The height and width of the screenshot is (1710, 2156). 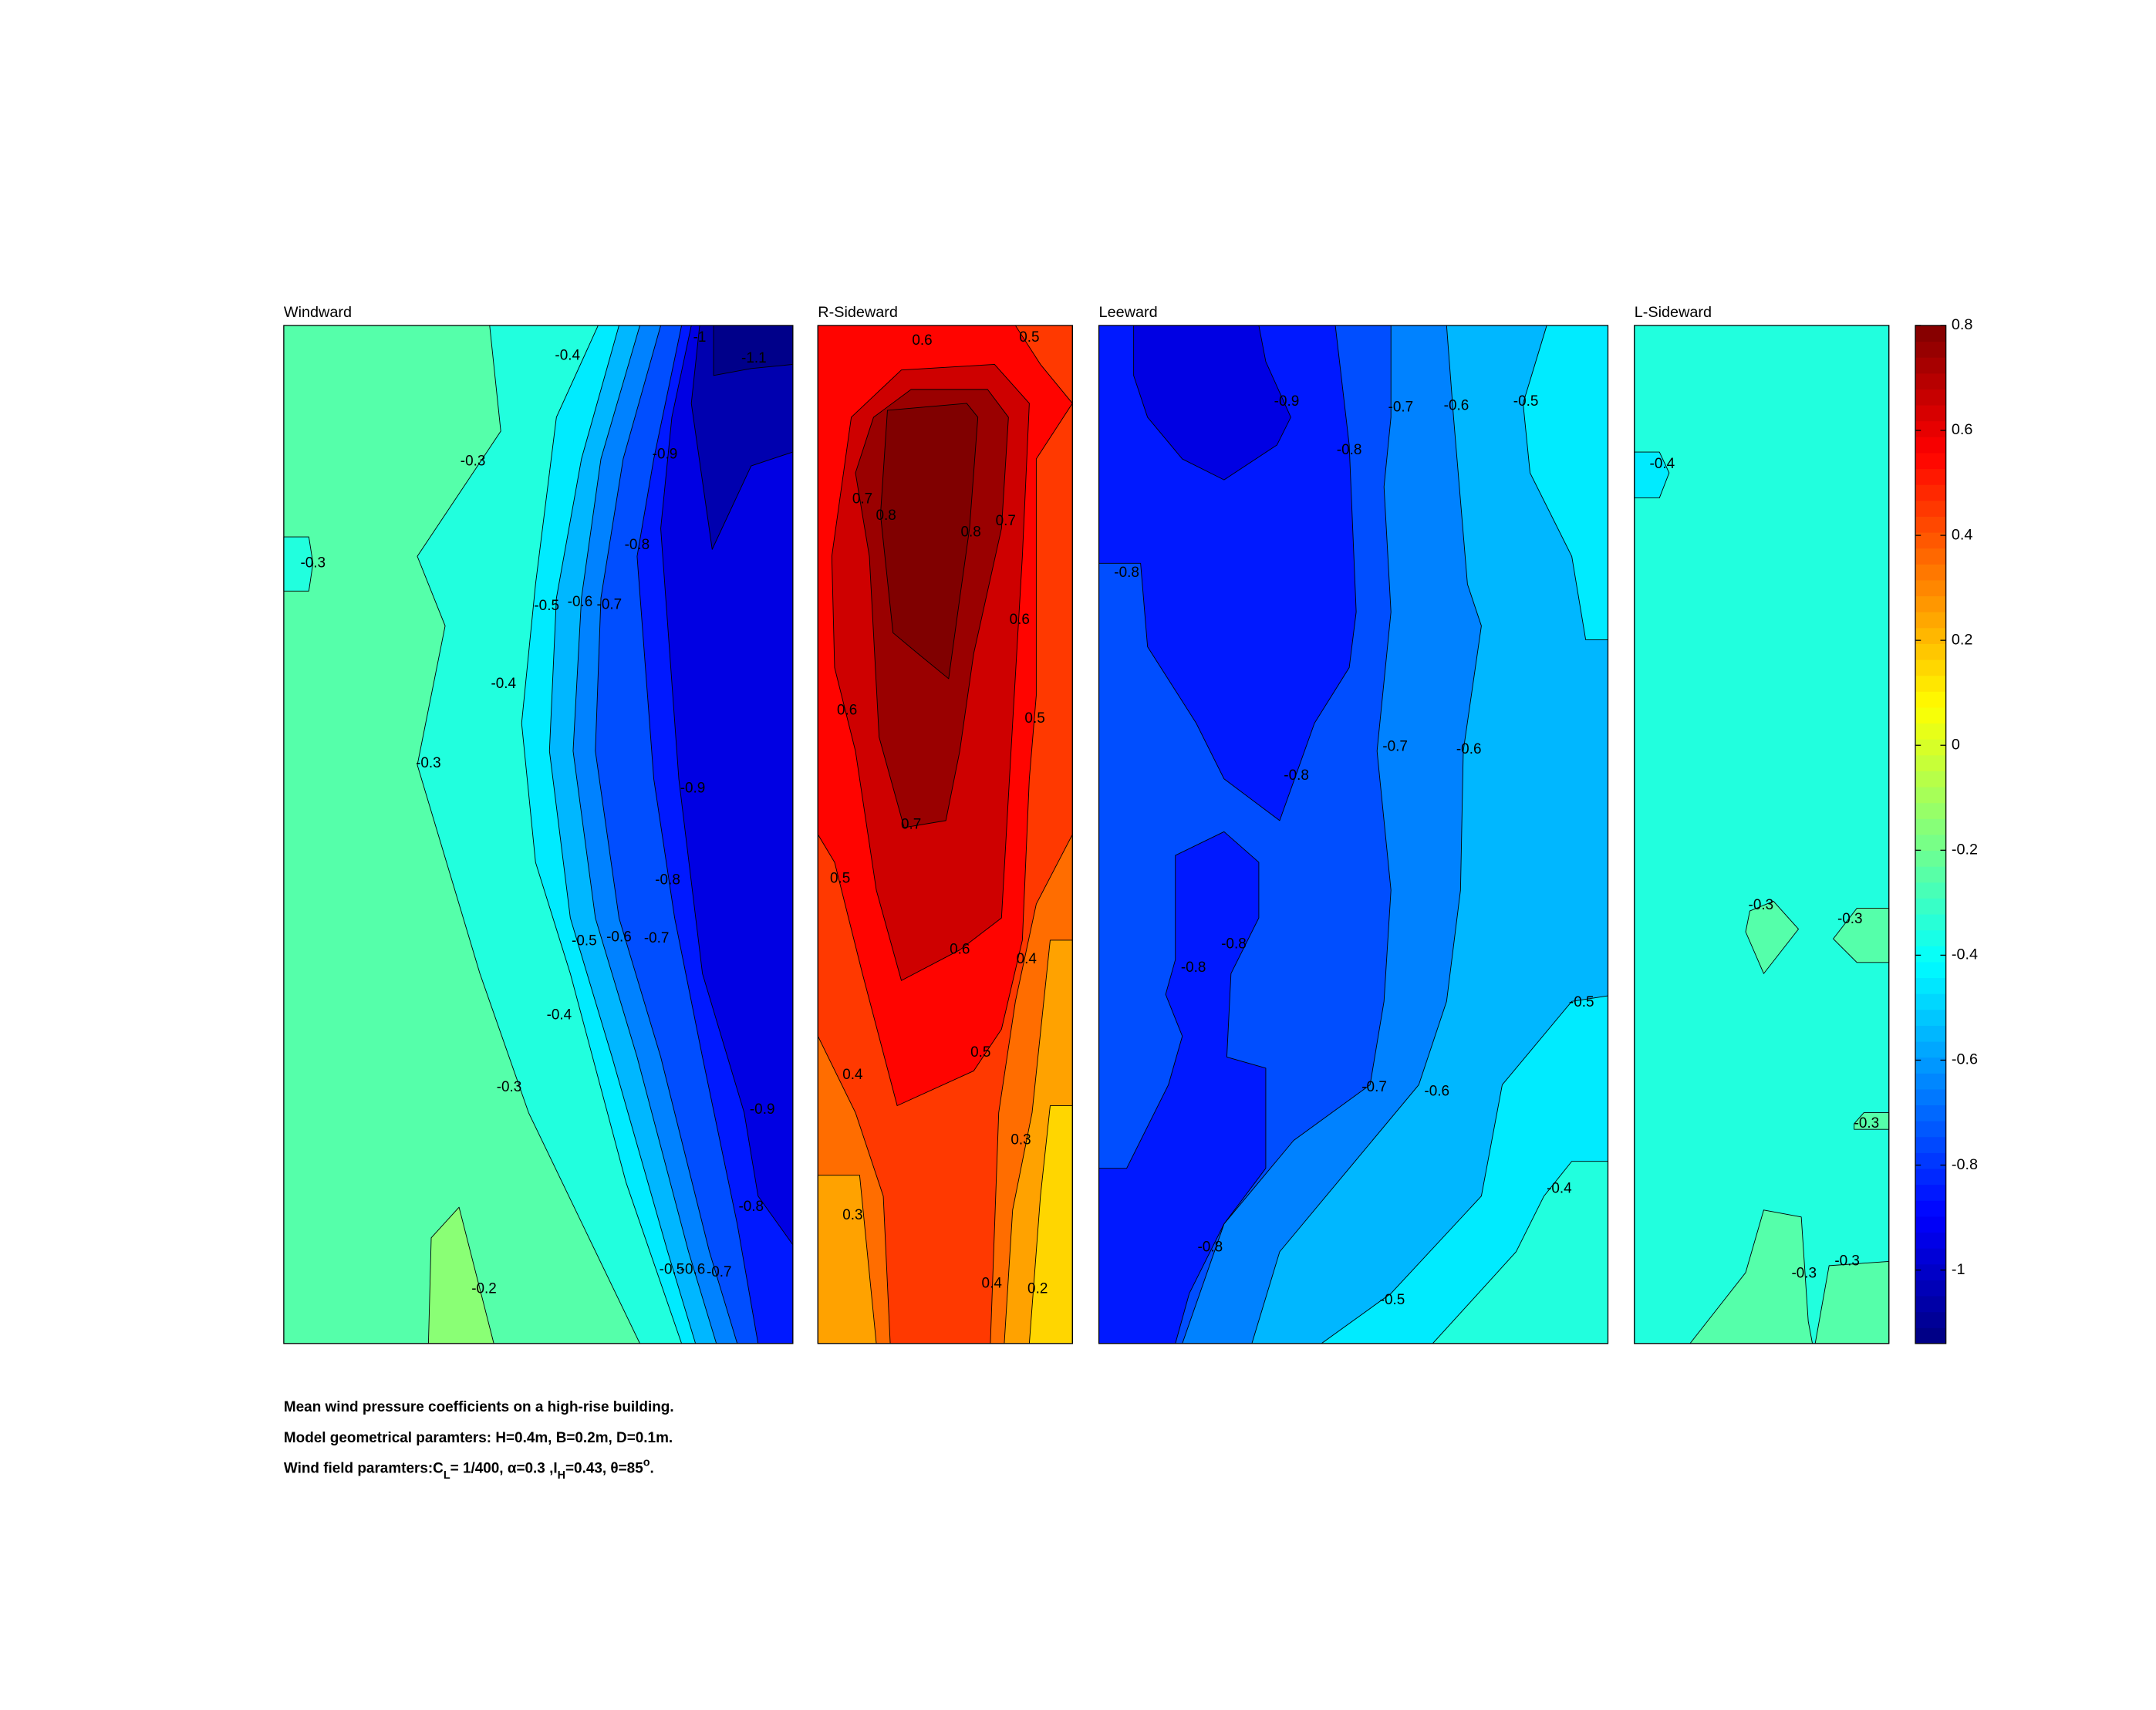 I want to click on contour-label: -0.4, so click(x=1559, y=1189).